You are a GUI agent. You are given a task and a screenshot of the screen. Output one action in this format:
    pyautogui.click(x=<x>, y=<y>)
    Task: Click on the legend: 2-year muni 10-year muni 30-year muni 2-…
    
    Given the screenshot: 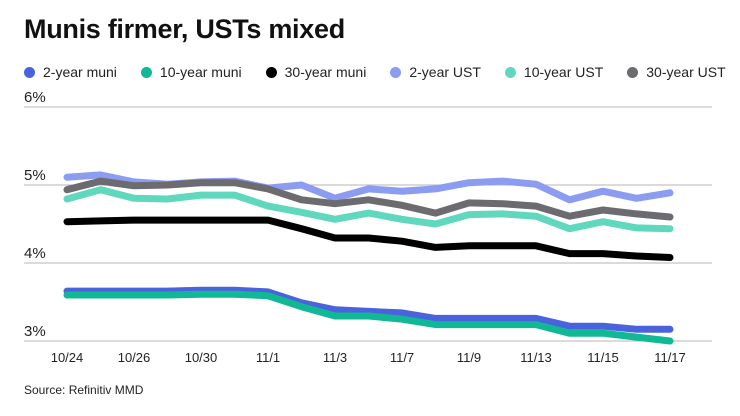 What is the action you would take?
    pyautogui.click(x=375, y=72)
    